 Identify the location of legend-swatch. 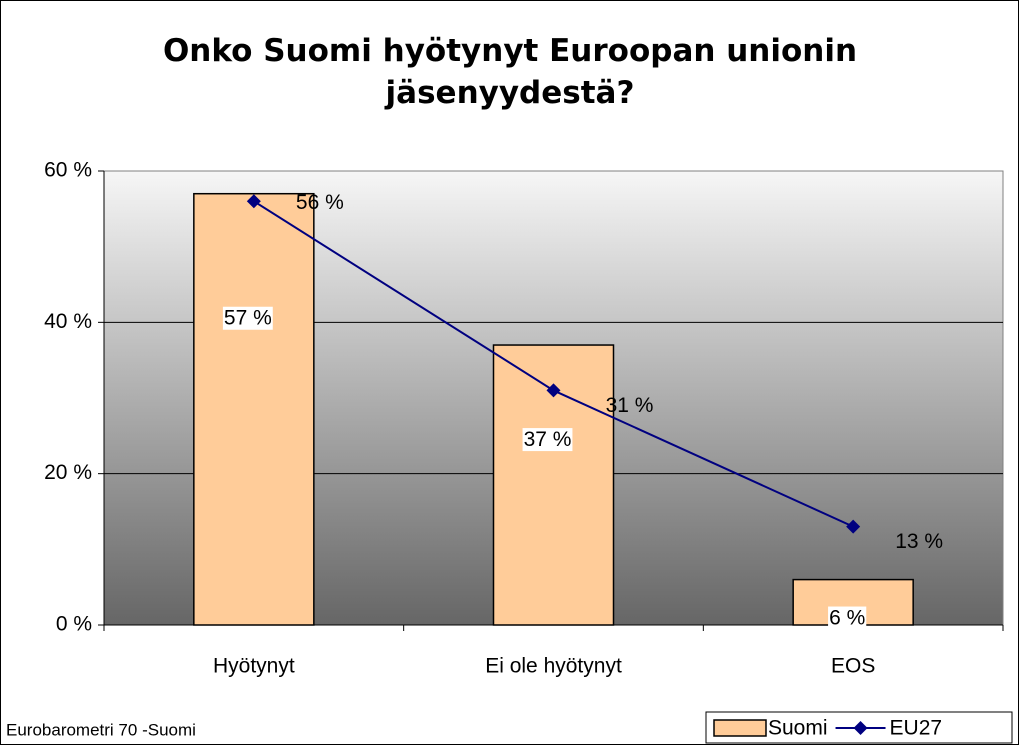
(740, 728).